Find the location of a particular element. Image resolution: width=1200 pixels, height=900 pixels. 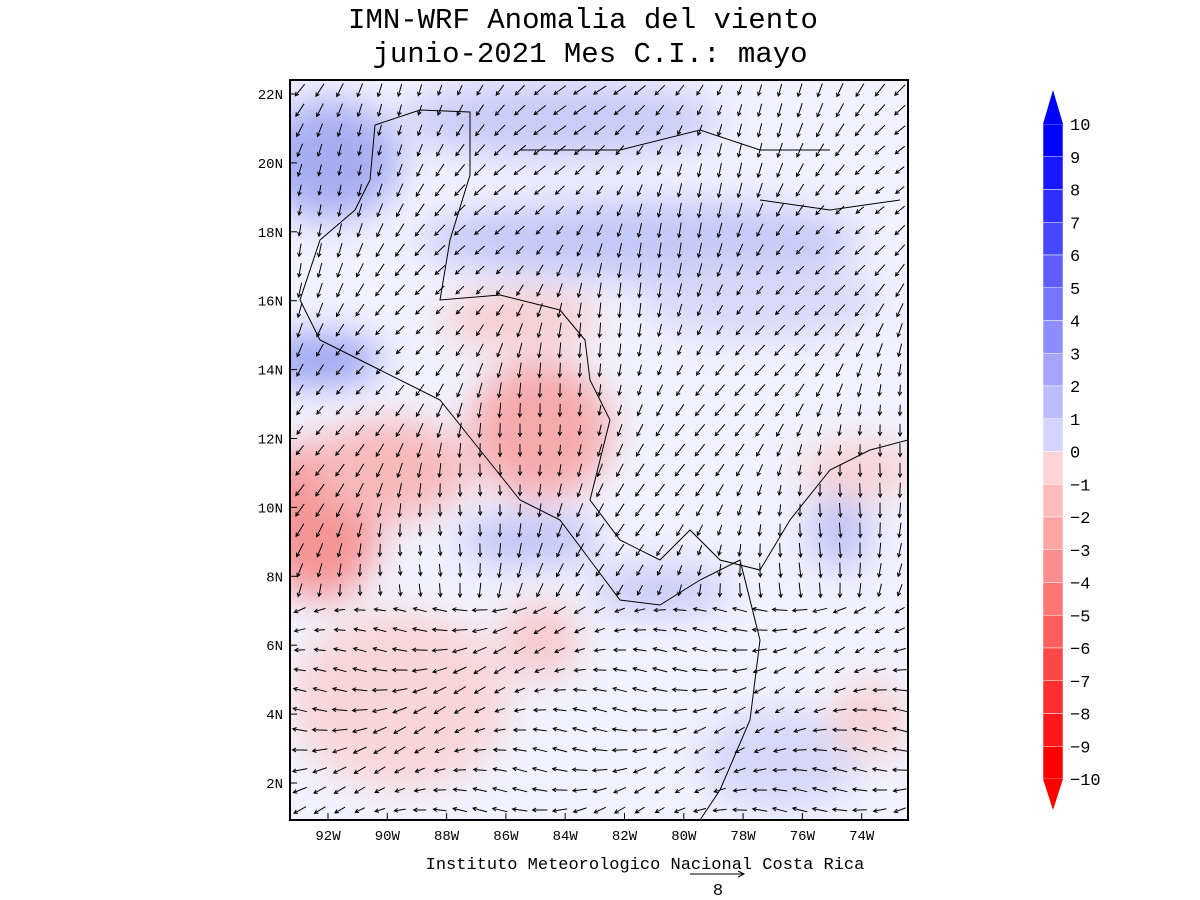

colorbar-label: −9 is located at coordinates (1080, 748).